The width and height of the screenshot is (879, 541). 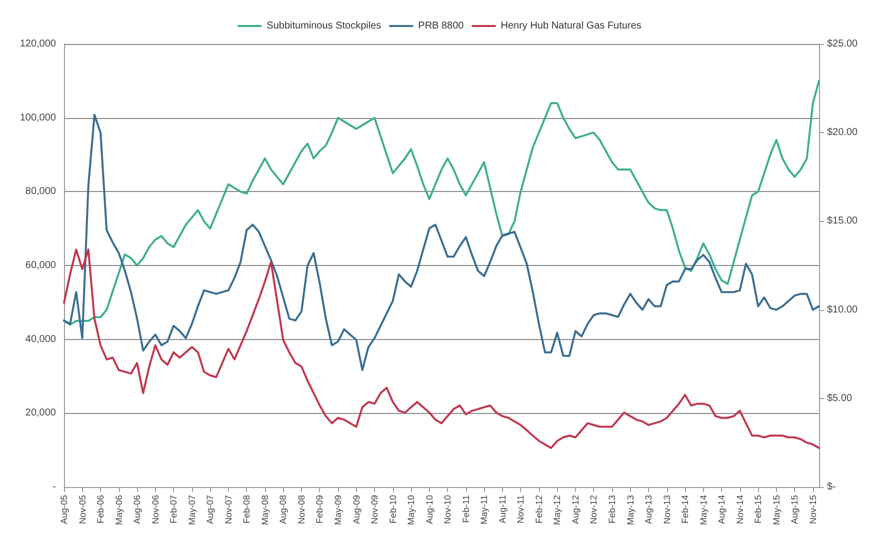 What do you see at coordinates (375, 509) in the screenshot?
I see `x-tick-label: Nov-09` at bounding box center [375, 509].